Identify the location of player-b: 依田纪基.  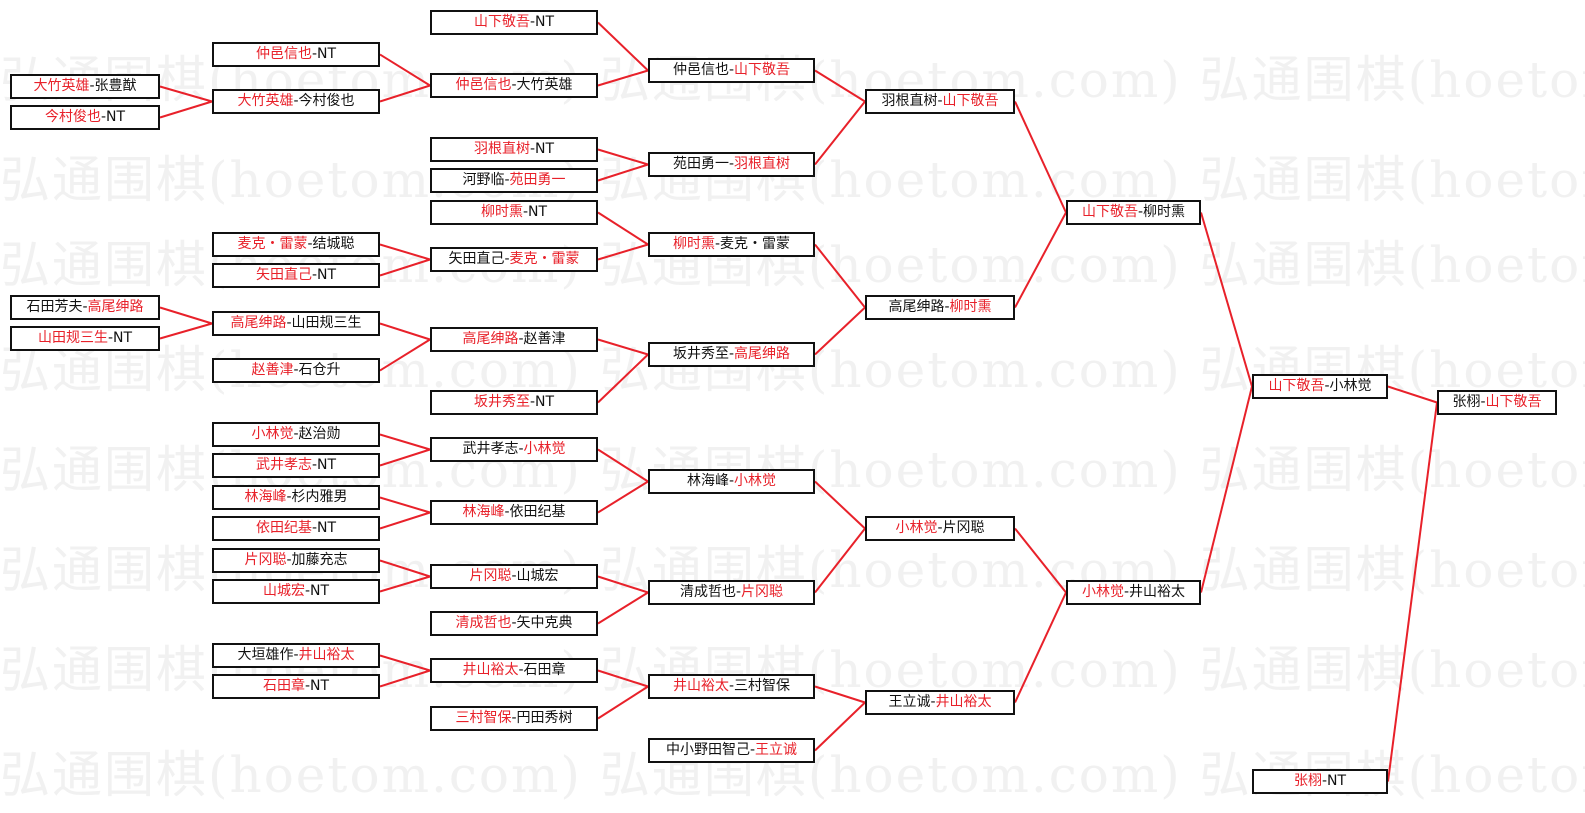
(537, 512).